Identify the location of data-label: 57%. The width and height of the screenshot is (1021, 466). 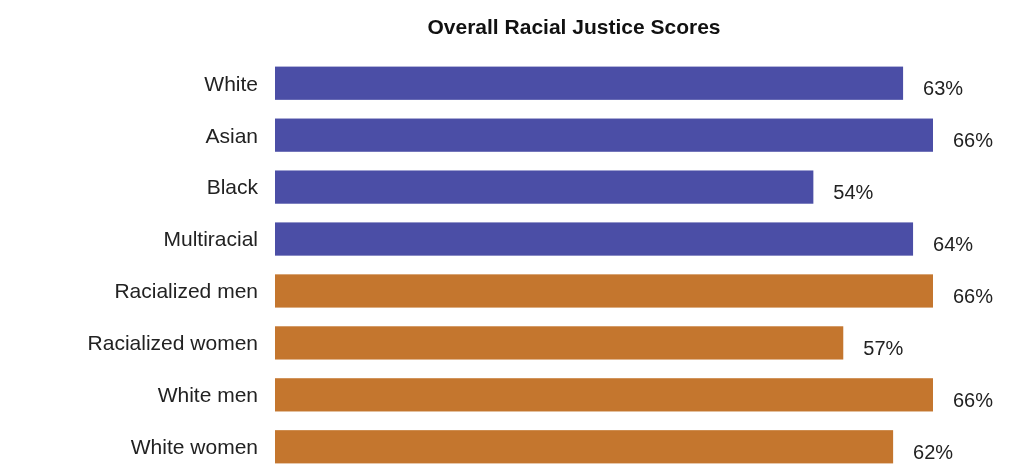
(883, 347).